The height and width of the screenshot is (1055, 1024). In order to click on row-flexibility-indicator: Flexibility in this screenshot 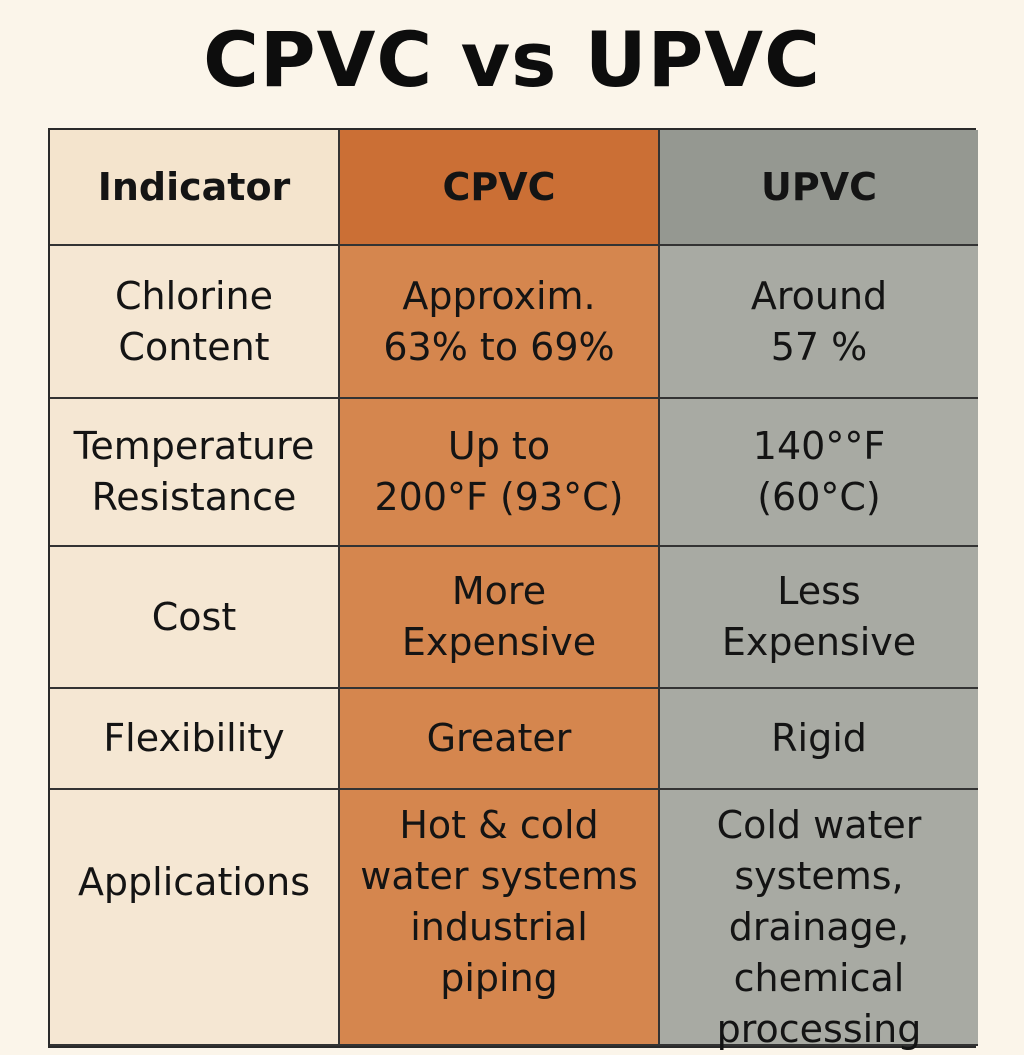, I will do `click(195, 739)`.